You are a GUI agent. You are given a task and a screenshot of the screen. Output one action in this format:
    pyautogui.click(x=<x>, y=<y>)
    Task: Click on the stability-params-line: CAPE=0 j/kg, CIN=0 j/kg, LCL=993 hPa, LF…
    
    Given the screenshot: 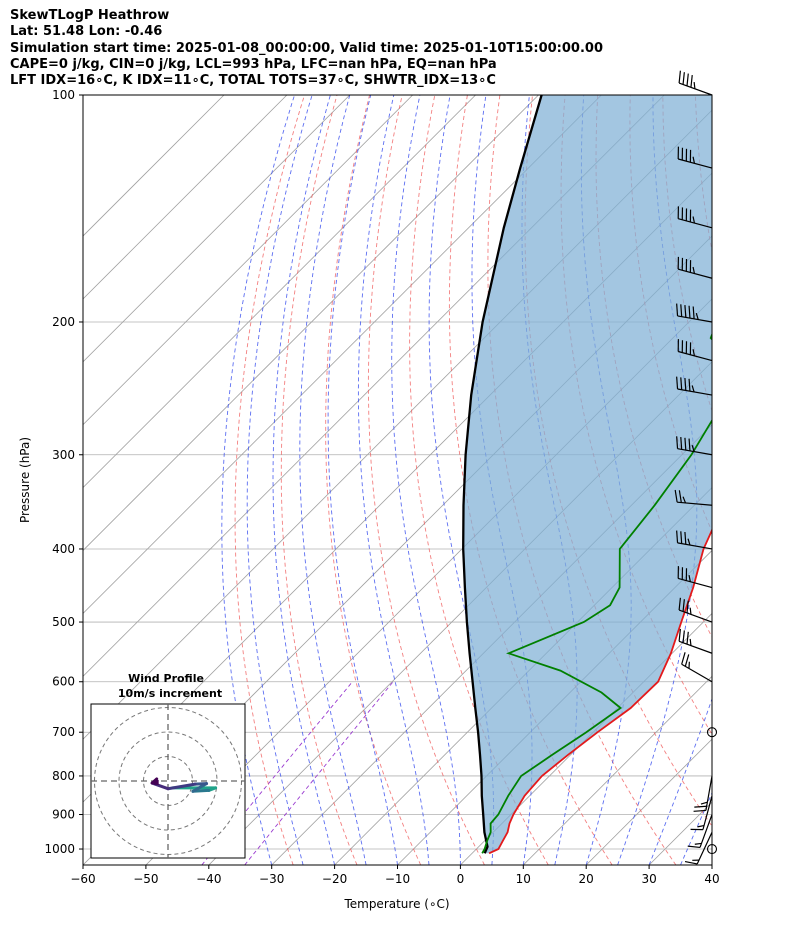 What is the action you would take?
    pyautogui.click(x=253, y=64)
    